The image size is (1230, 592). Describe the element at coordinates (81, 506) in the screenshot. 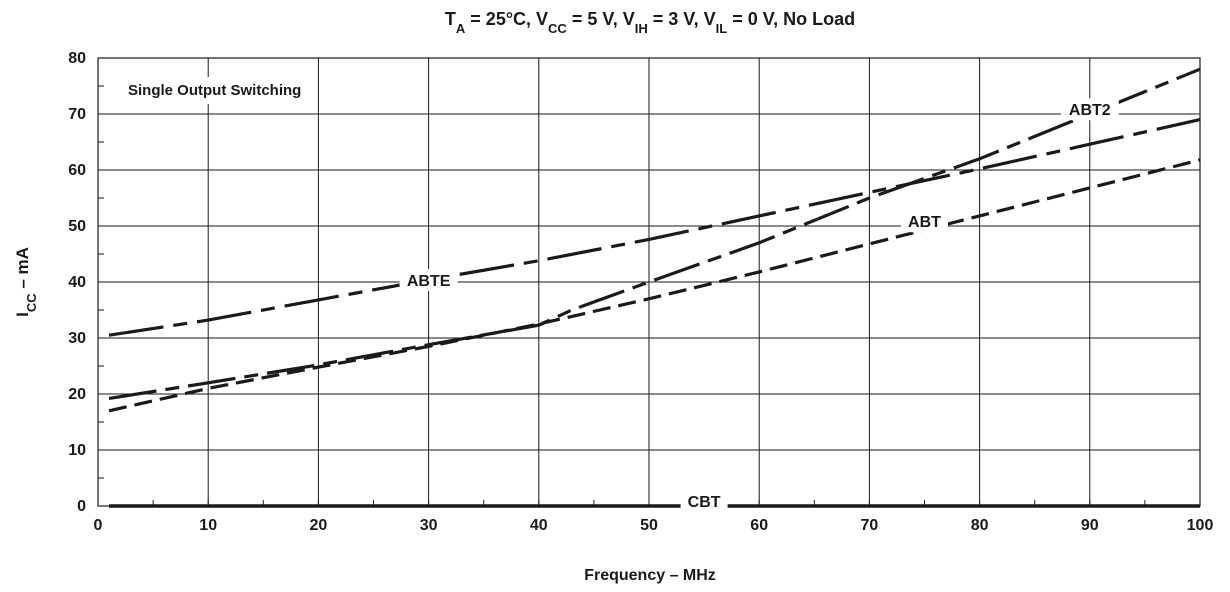

I see `y-tick-label: 0` at that location.